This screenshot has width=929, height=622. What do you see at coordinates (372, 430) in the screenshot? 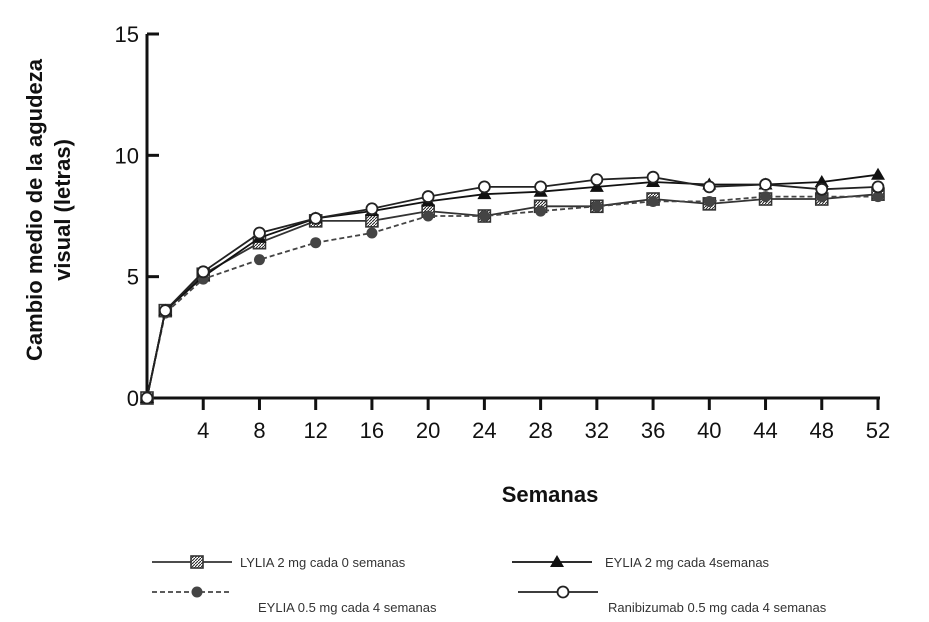
I see `x-tick-label: 16` at bounding box center [372, 430].